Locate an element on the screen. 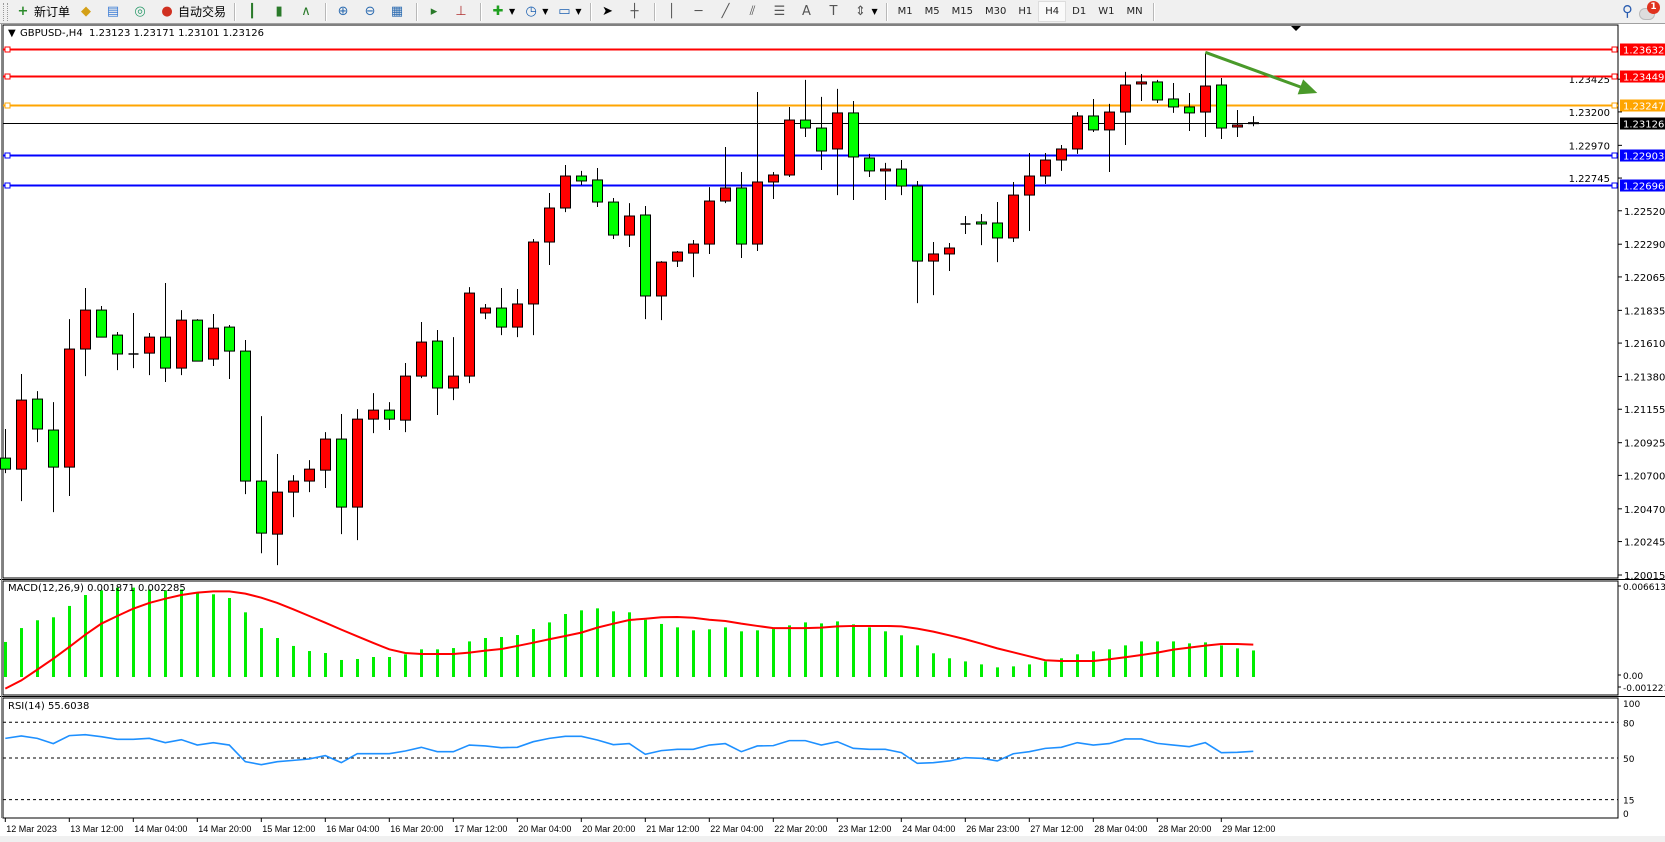 The image size is (1665, 842). timeframe-m5: M5 is located at coordinates (932, 11).